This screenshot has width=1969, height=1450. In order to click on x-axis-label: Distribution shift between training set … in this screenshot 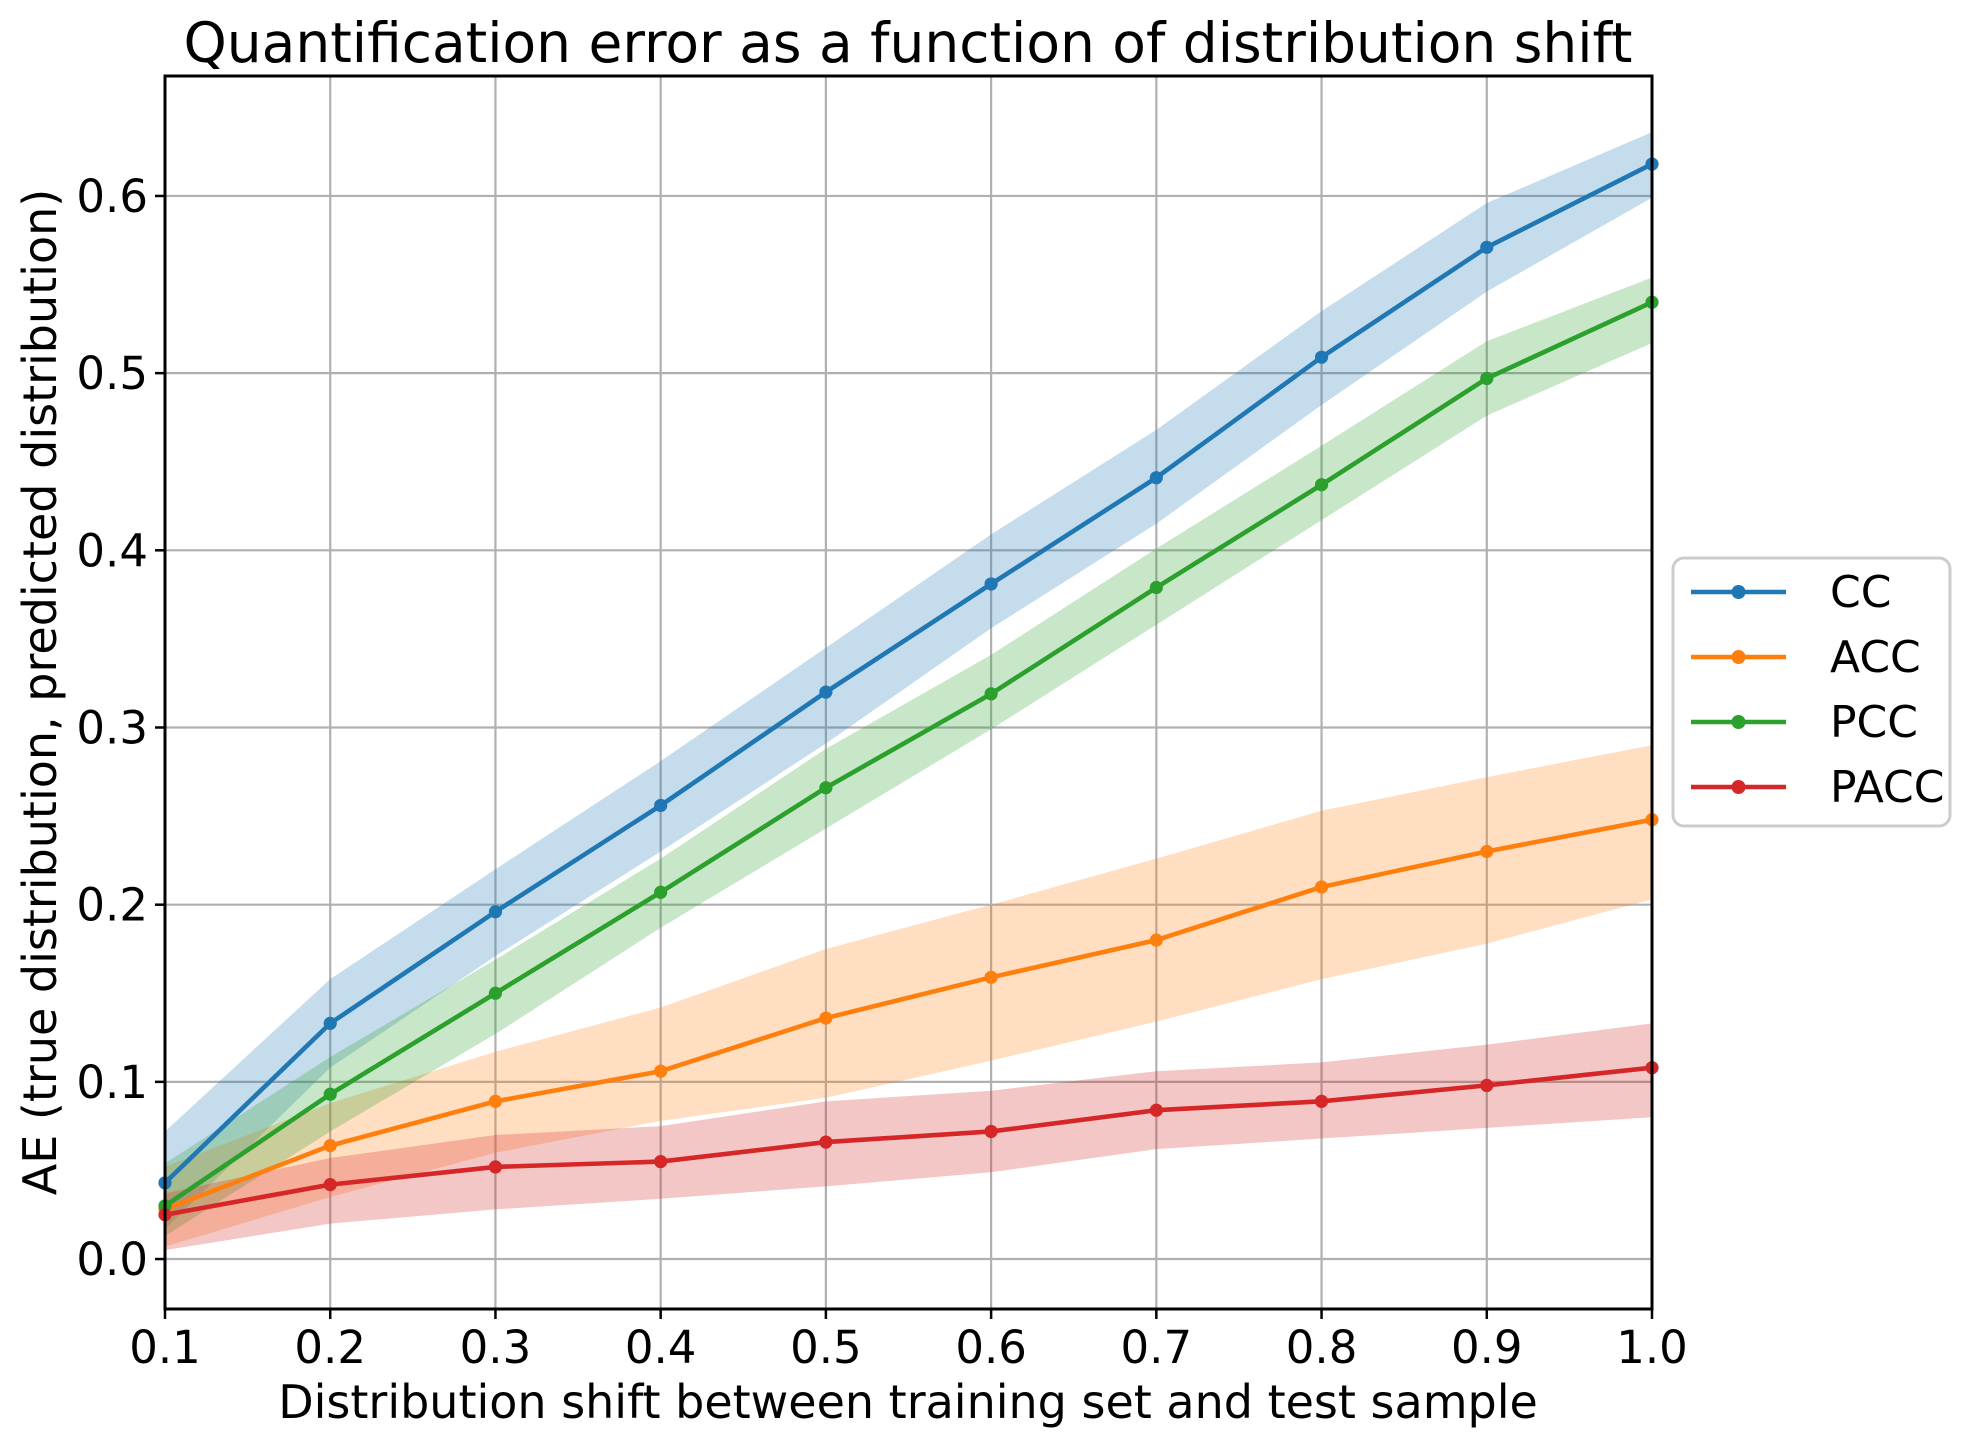, I will do `click(908, 1402)`.